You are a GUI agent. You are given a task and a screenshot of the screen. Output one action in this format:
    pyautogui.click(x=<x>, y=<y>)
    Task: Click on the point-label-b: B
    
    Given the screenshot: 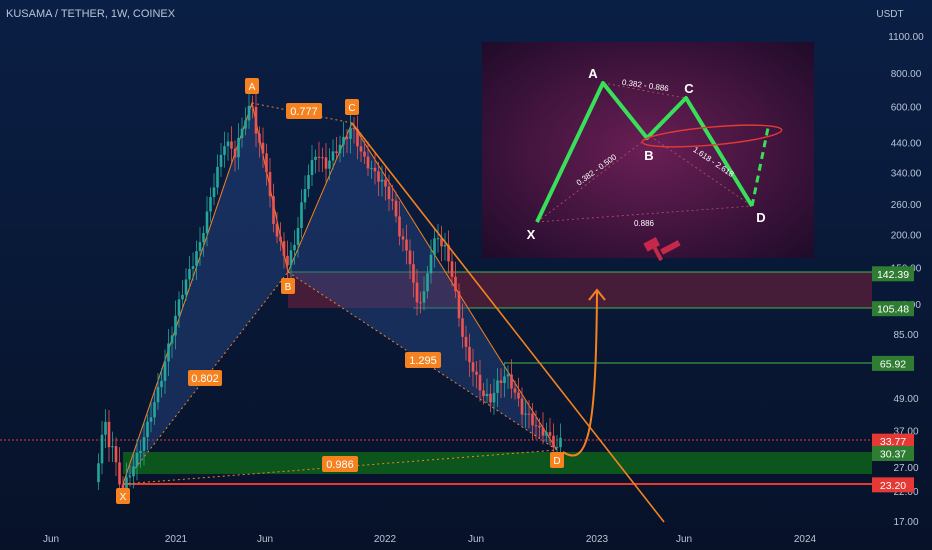 What is the action you would take?
    pyautogui.click(x=288, y=286)
    